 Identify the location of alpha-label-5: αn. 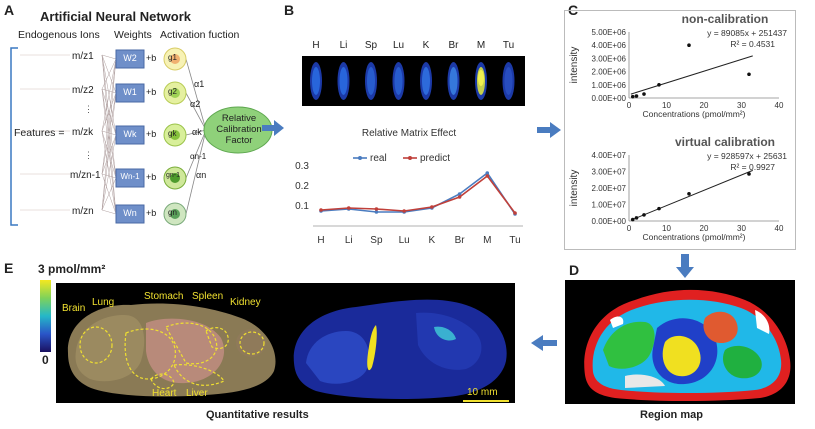
(201, 175).